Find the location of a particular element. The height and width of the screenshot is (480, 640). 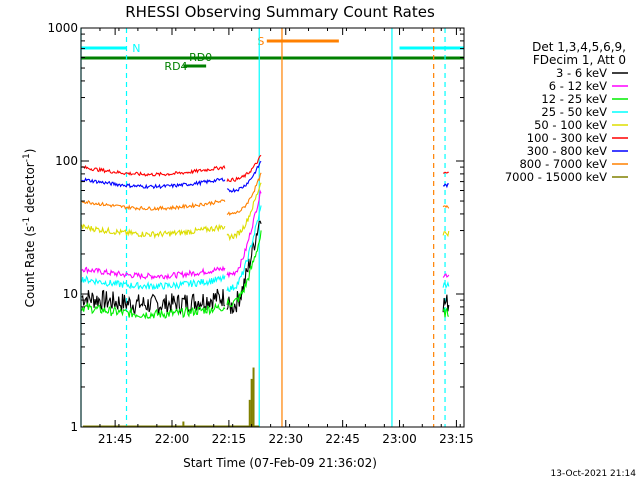

legend-entry-label: 800 - 7000 keV is located at coordinates (563, 164).